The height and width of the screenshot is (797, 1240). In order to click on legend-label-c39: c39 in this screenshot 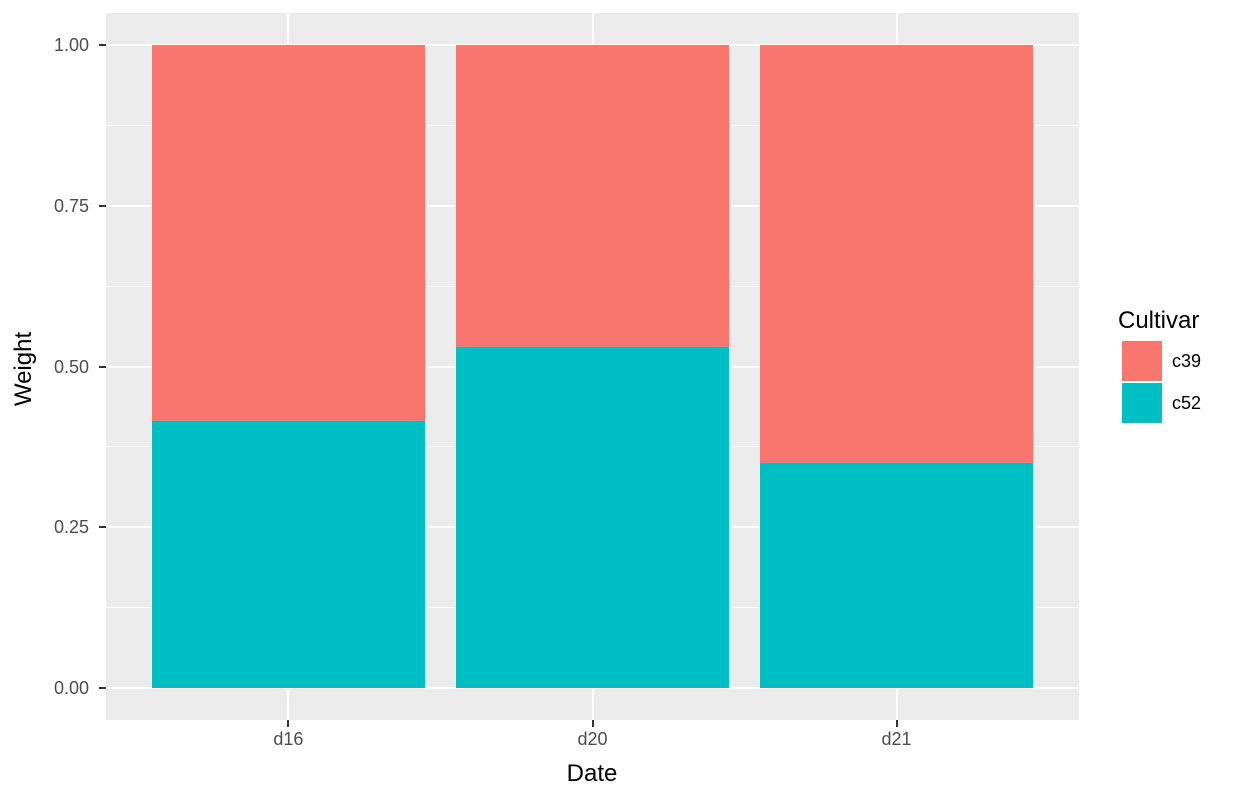, I will do `click(1187, 361)`.